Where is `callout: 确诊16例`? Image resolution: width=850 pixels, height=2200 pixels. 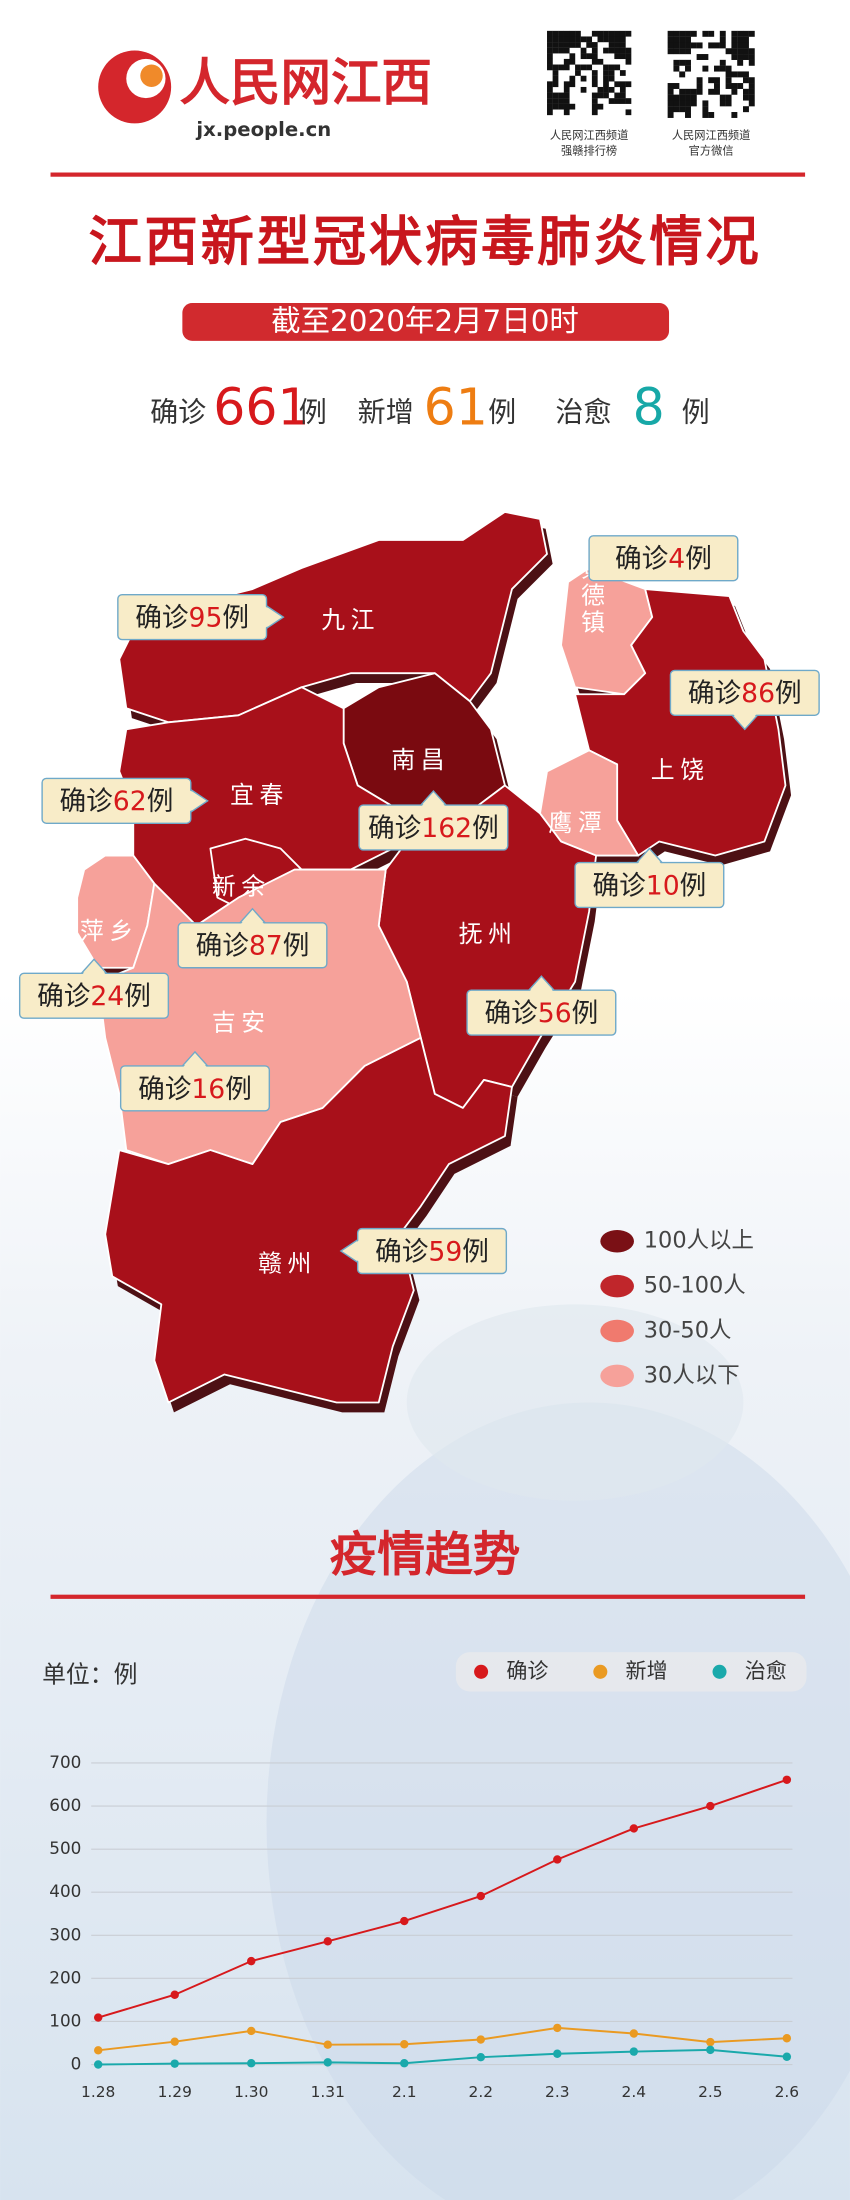
callout: 确诊16例 is located at coordinates (195, 1081).